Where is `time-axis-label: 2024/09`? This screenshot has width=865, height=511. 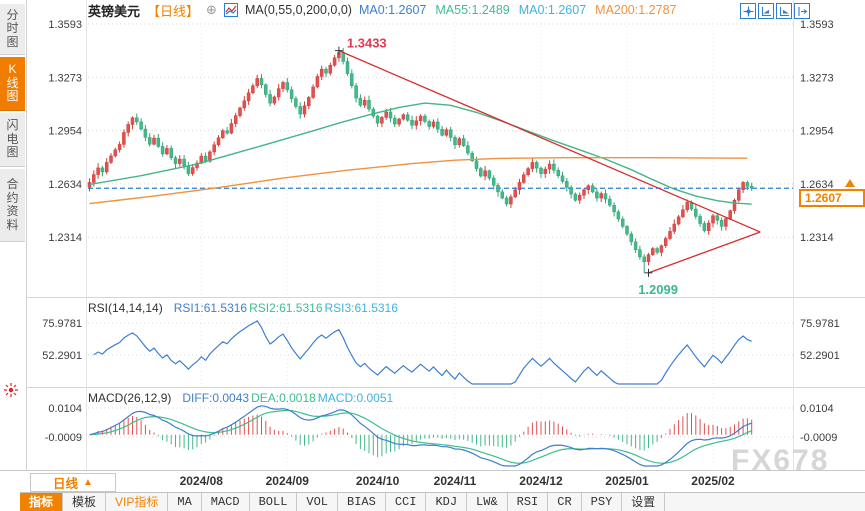 time-axis-label: 2024/09 is located at coordinates (287, 481).